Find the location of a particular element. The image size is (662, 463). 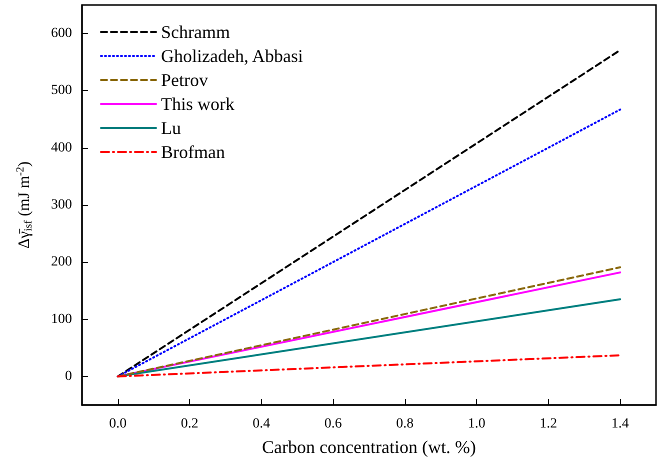

y-tick-label: 200 is located at coordinates (61, 262).